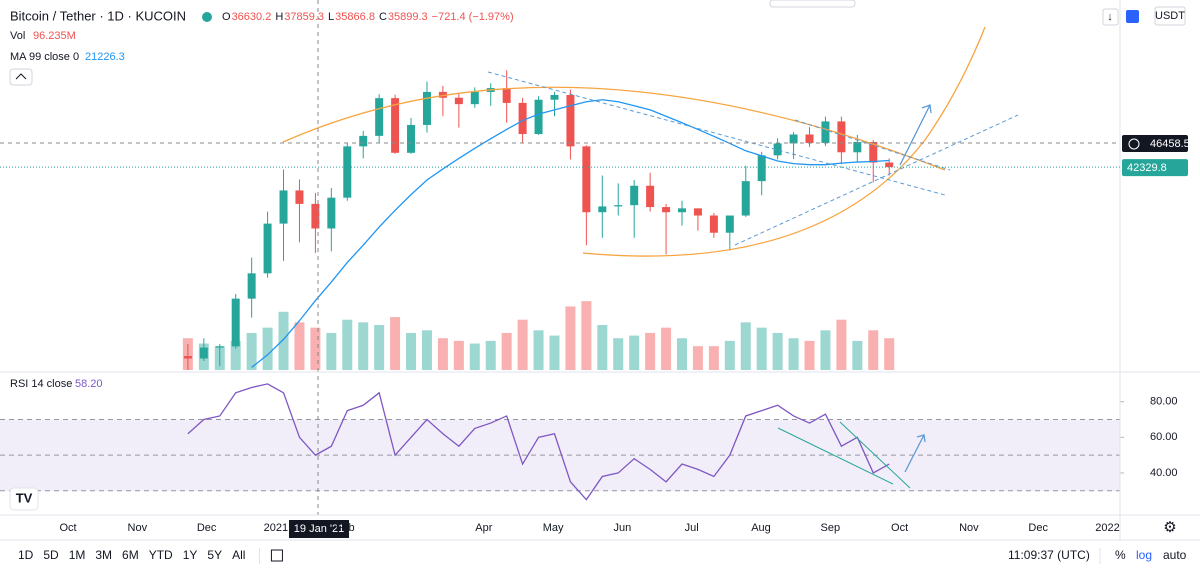  Describe the element at coordinates (319, 529) in the screenshot. I see `crosshair-date: 19 Jan '21` at that location.